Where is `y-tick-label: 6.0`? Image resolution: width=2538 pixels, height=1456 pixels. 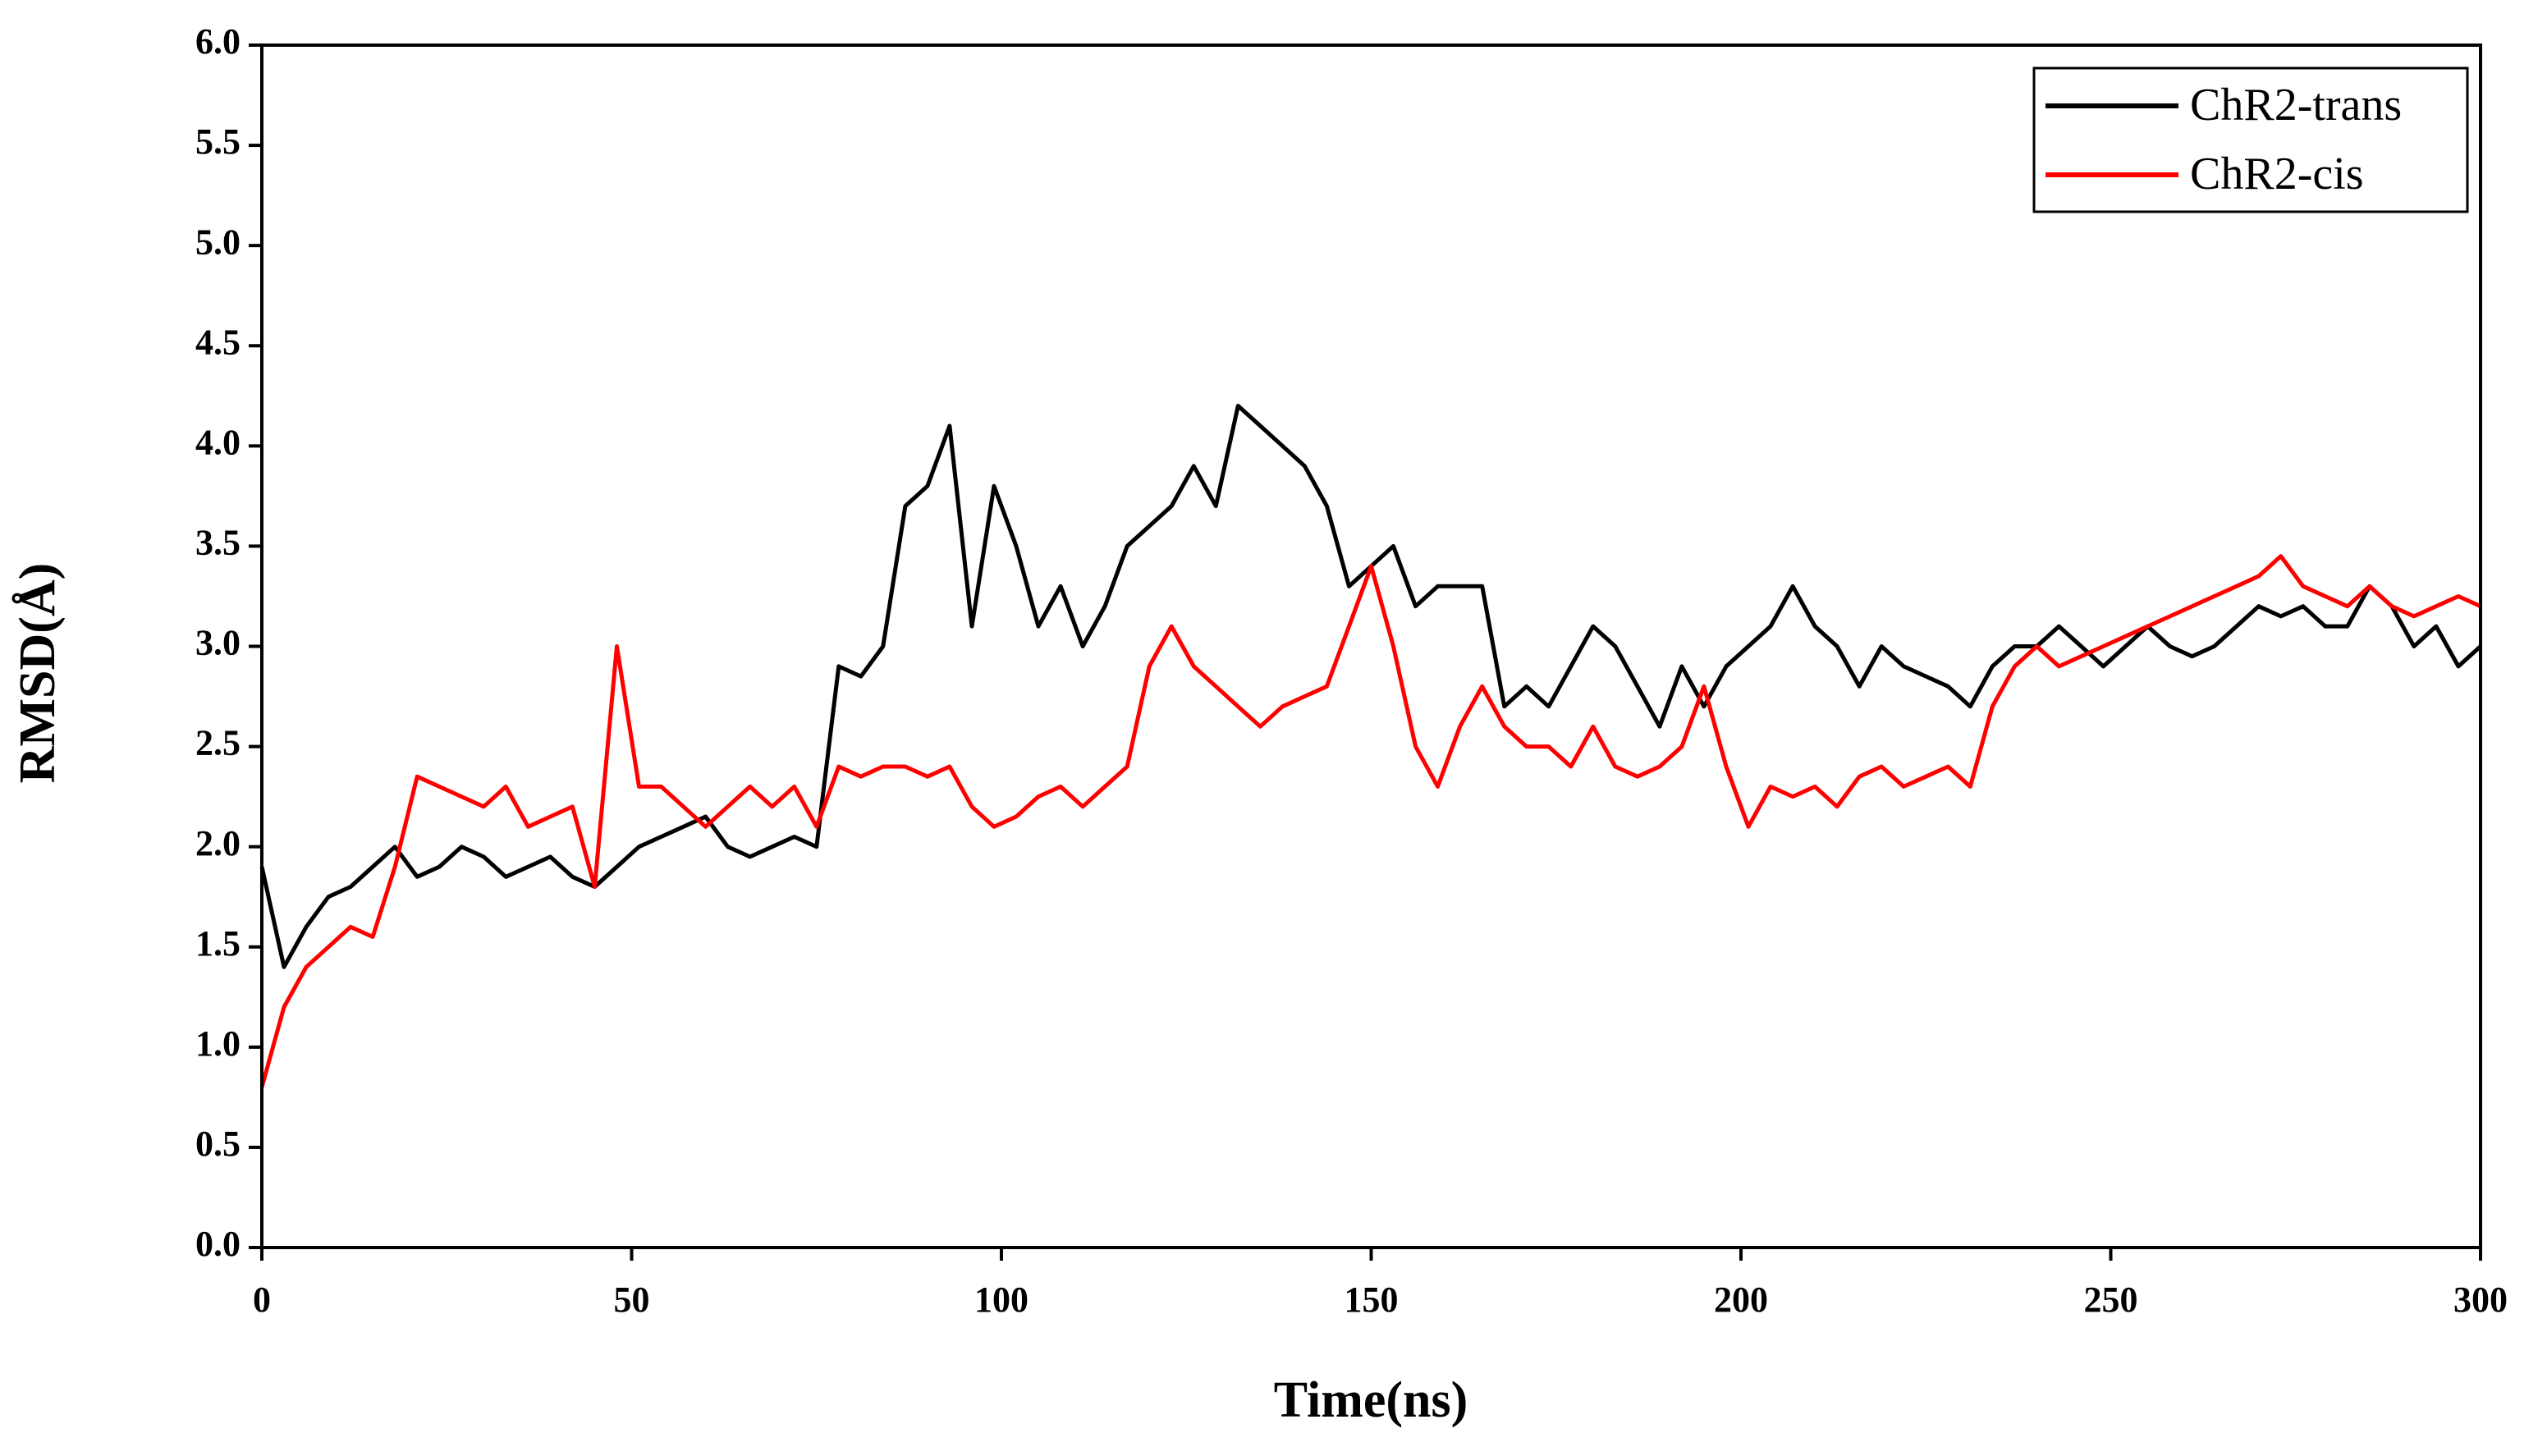
y-tick-label: 6.0 is located at coordinates (218, 41).